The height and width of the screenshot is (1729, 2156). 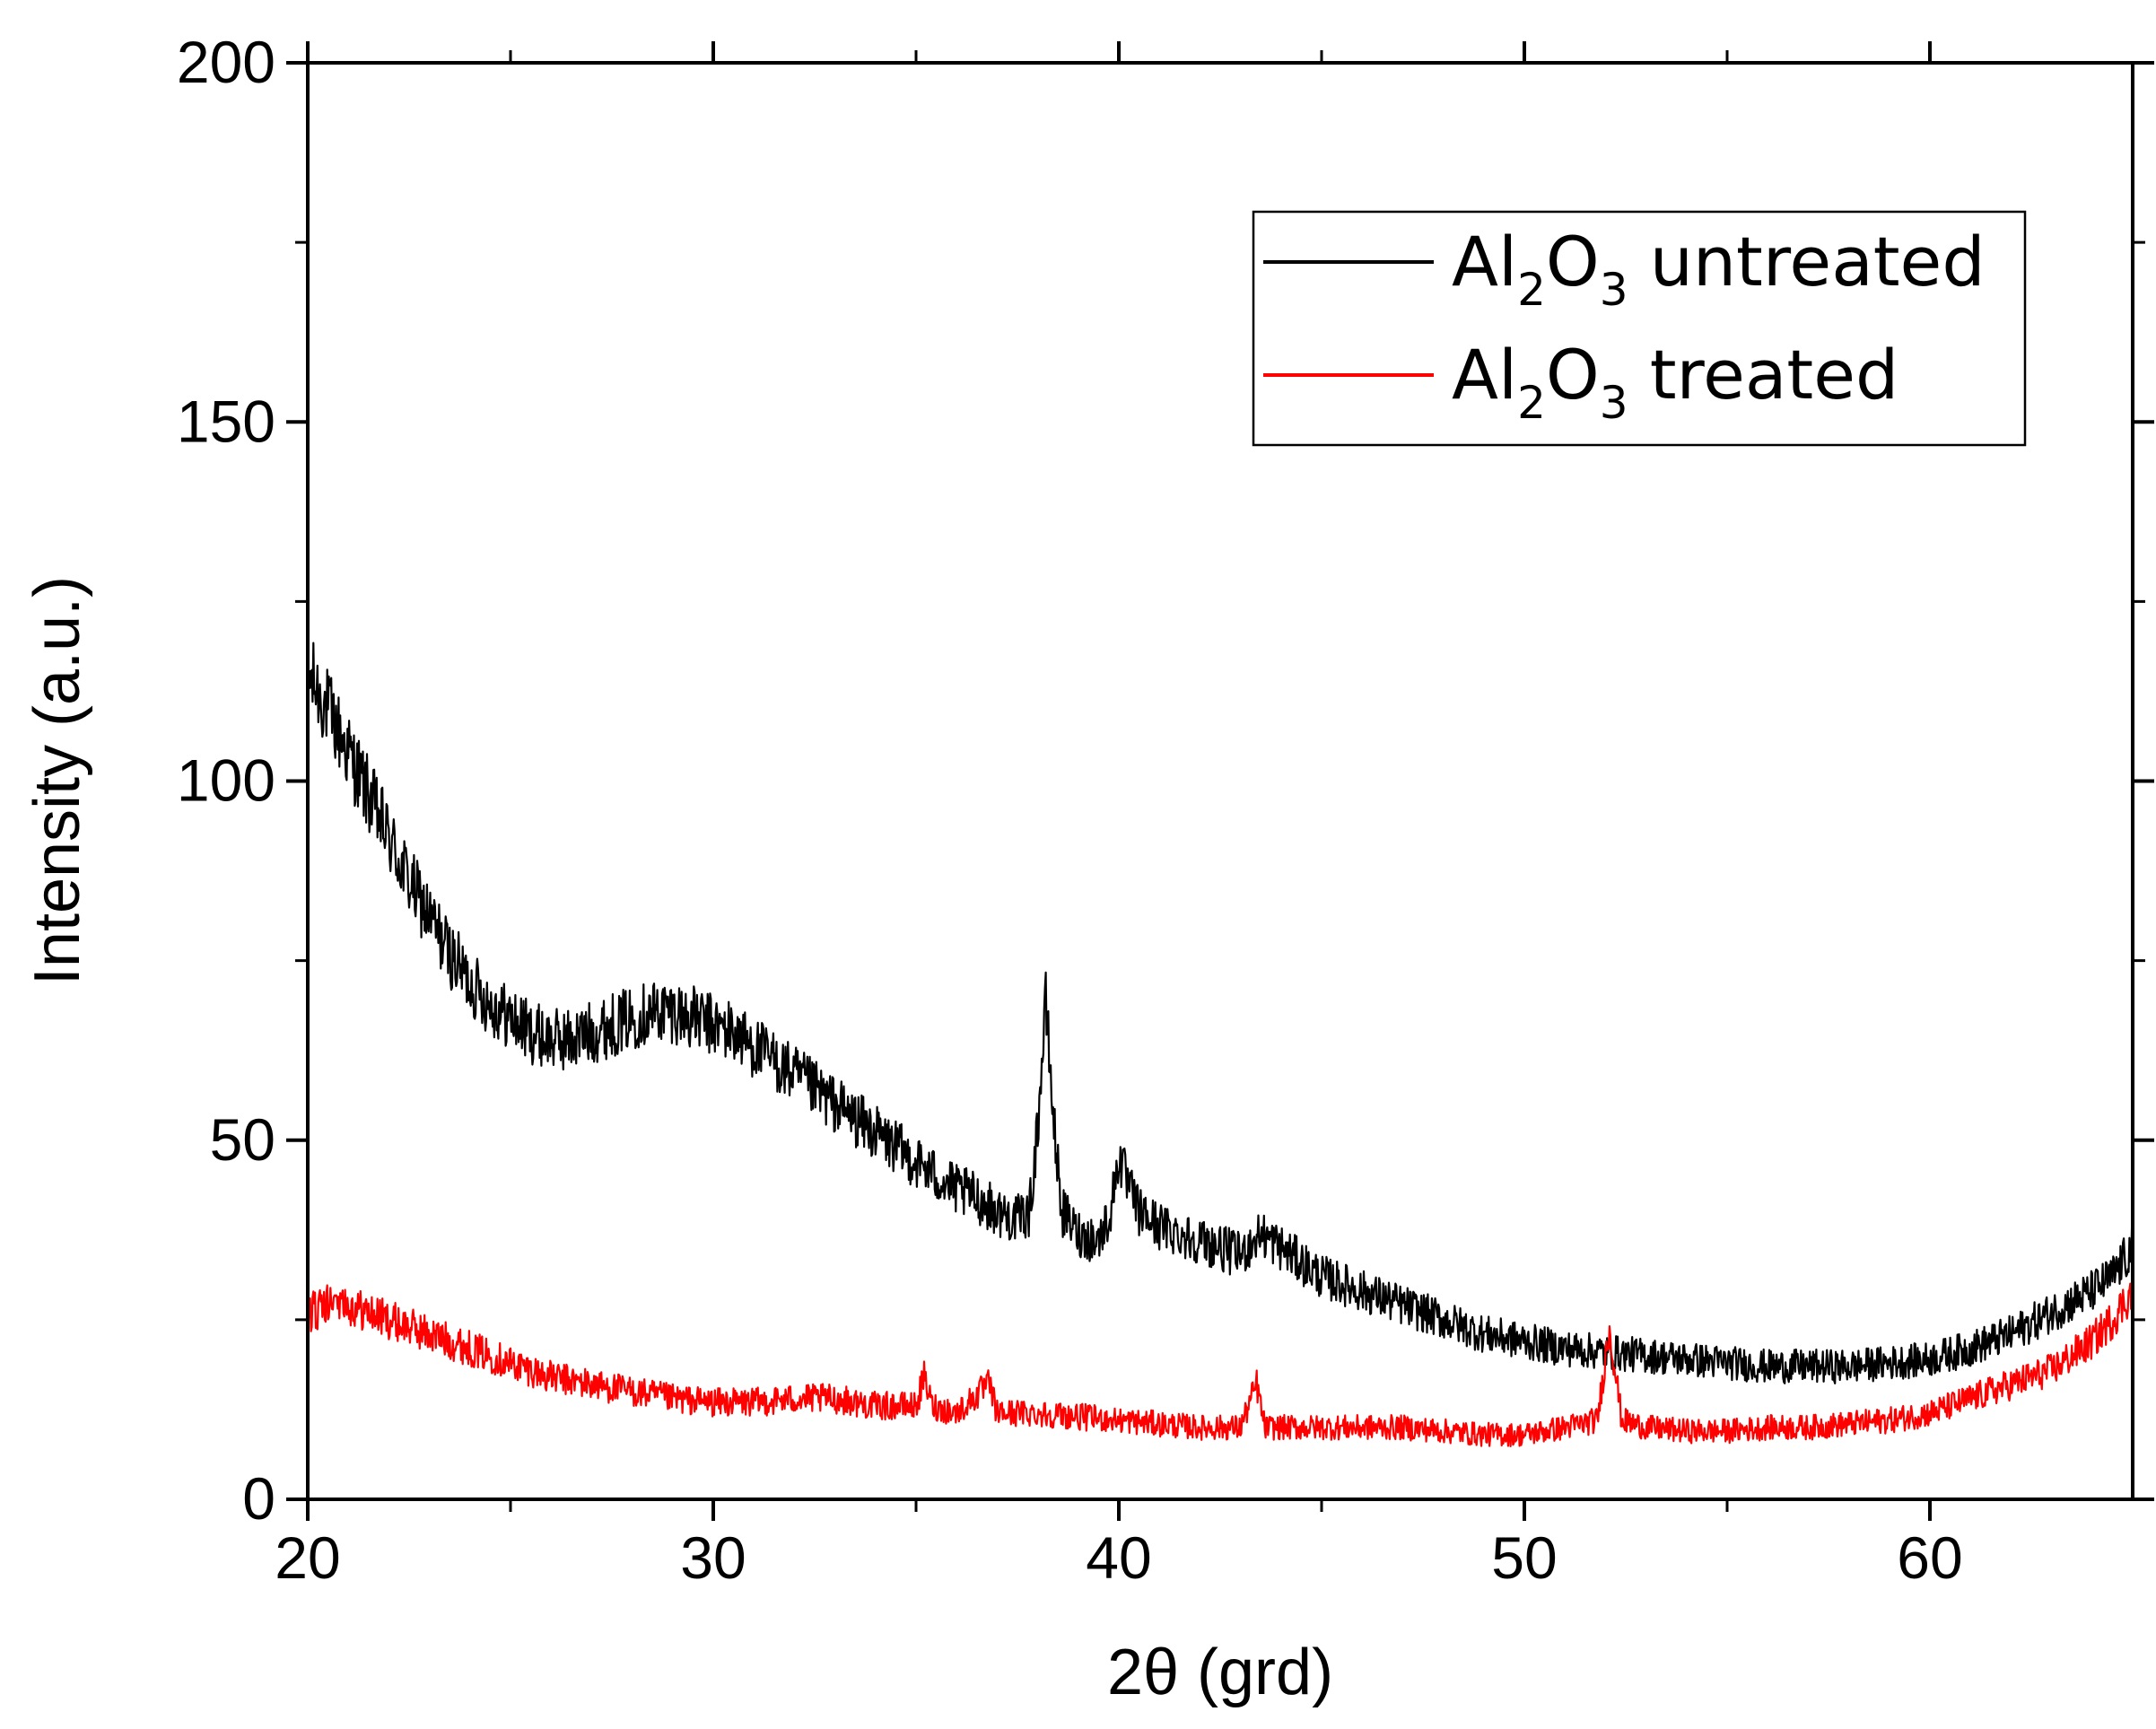 What do you see at coordinates (1614, 403) in the screenshot?
I see `legend-treated-sub2: 3` at bounding box center [1614, 403].